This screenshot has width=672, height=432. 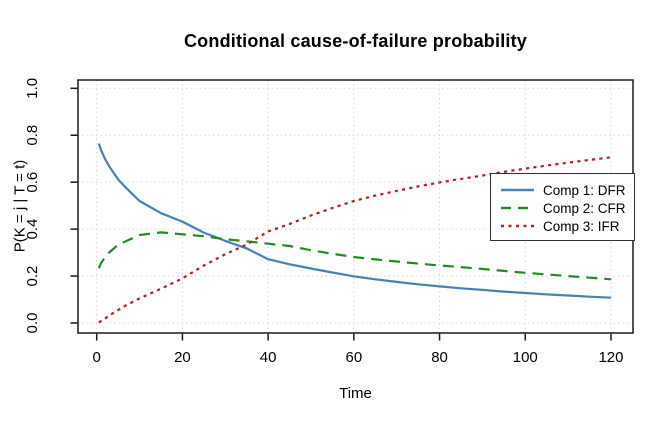 What do you see at coordinates (97, 357) in the screenshot?
I see `x-tick-label: 0` at bounding box center [97, 357].